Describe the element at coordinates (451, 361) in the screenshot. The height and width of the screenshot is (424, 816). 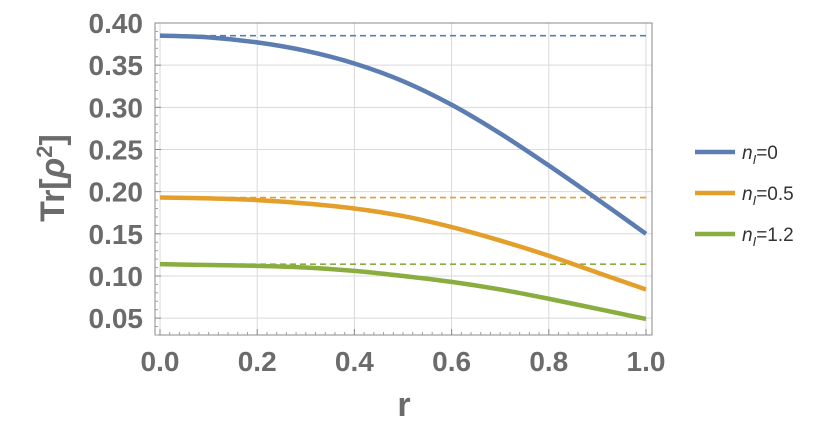
I see `x-tick-label: 0.6` at that location.